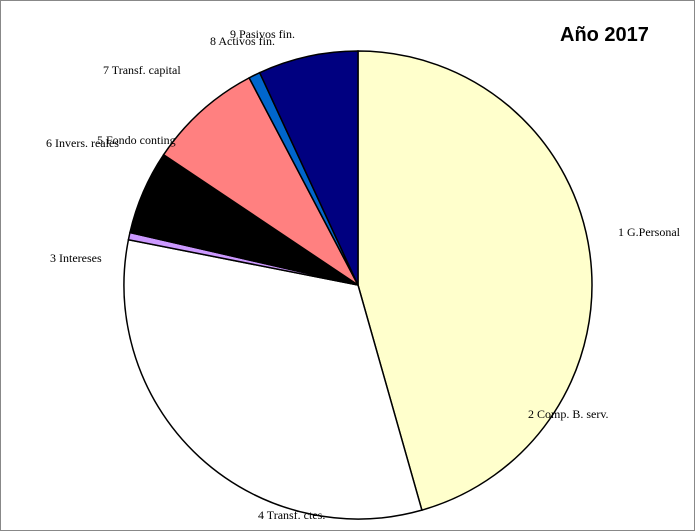 Image resolution: width=695 pixels, height=531 pixels. I want to click on slice-label: 2 Comp. B. serv., so click(568, 414).